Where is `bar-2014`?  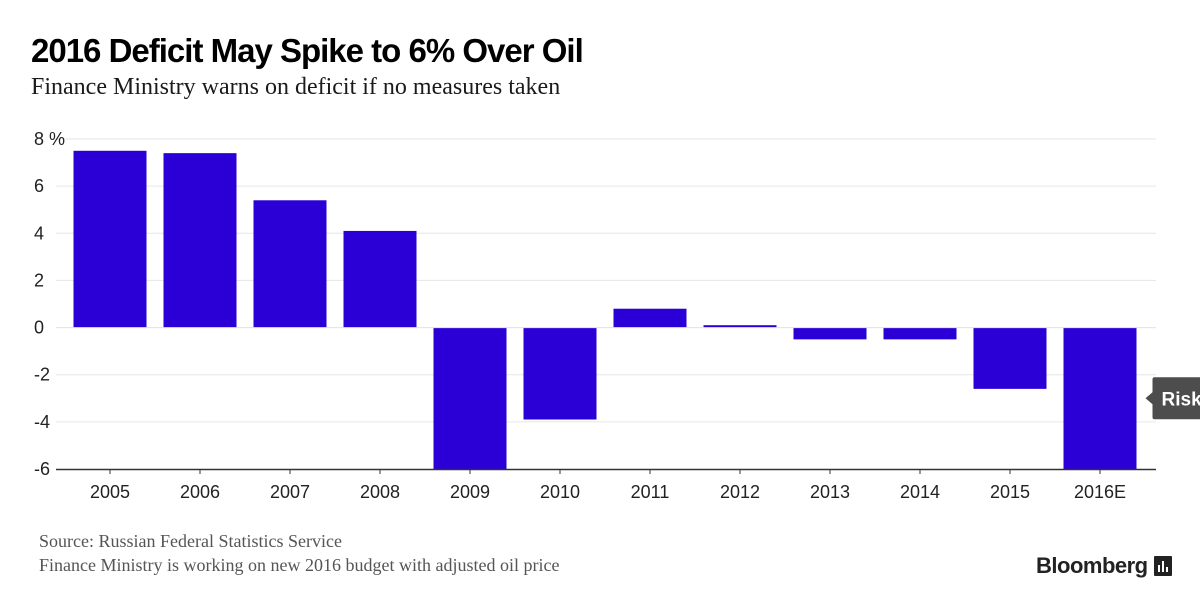
bar-2014 is located at coordinates (920, 333).